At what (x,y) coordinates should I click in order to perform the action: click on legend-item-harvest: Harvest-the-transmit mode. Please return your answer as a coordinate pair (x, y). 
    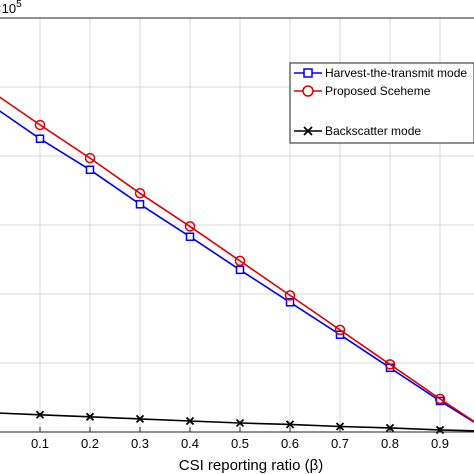
    Looking at the image, I should click on (380, 73).